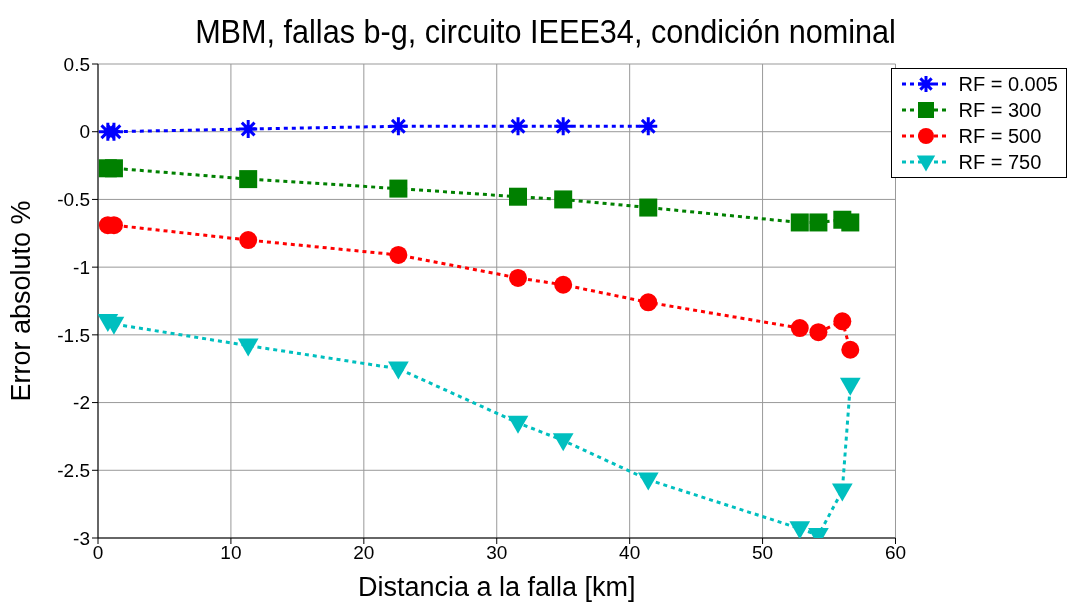  I want to click on chart-title: MBM, fallas b-g, circuito IEEE34, condición nominal, so click(545, 31).